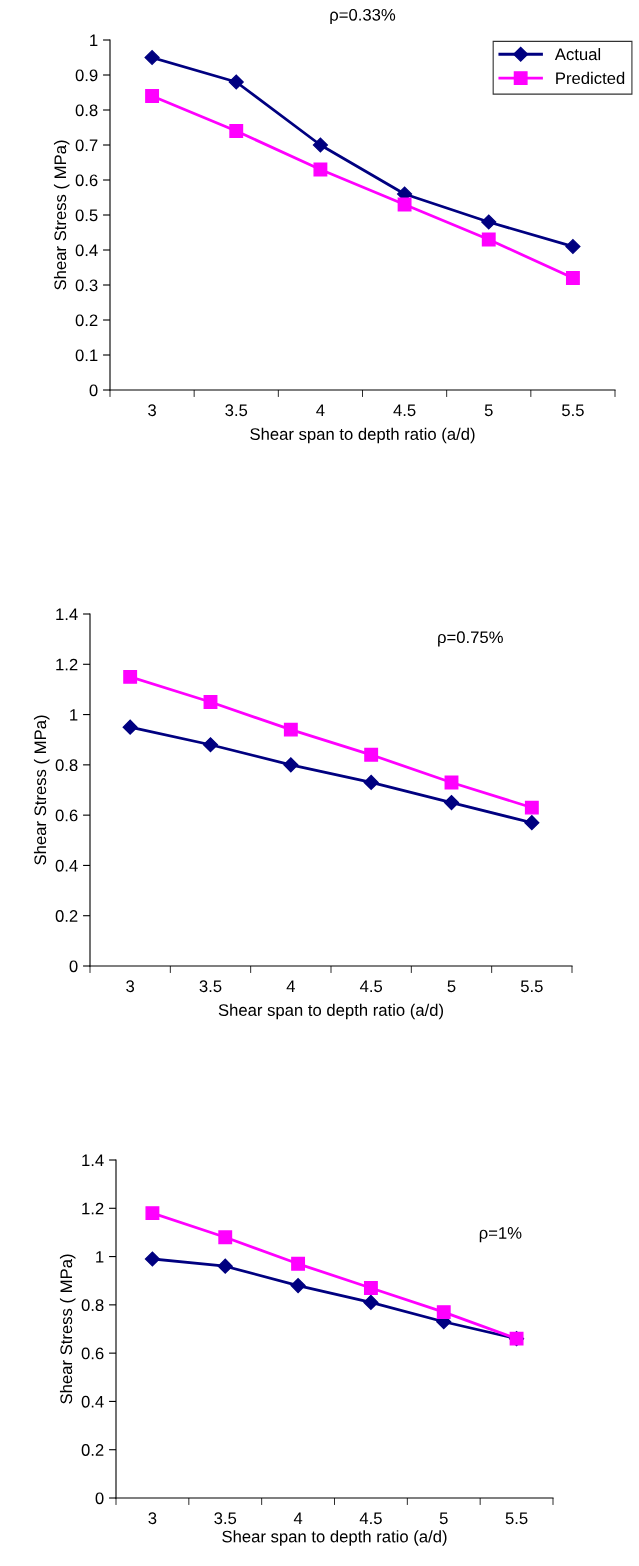  What do you see at coordinates (590, 78) in the screenshot?
I see `legend-label: Predicted` at bounding box center [590, 78].